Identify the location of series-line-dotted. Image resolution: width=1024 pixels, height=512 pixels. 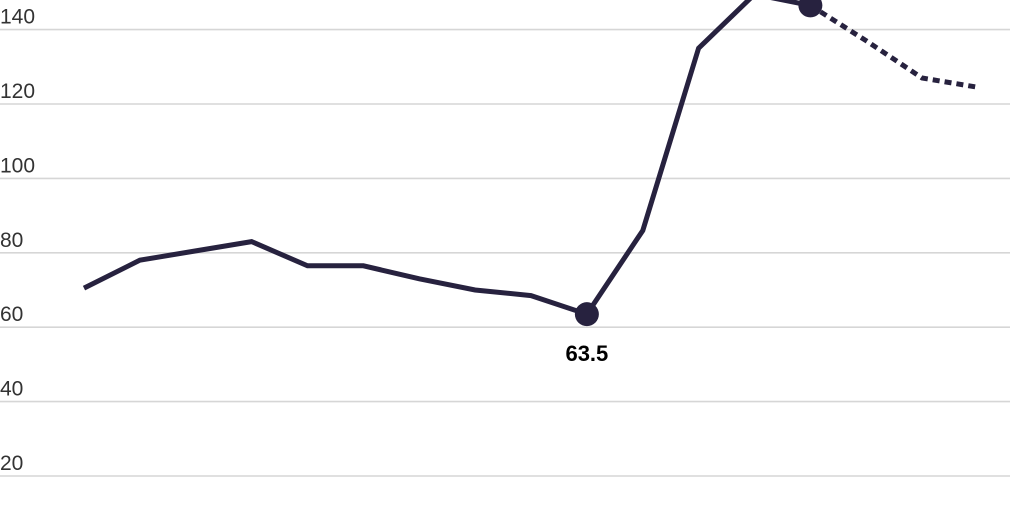
(894, 46).